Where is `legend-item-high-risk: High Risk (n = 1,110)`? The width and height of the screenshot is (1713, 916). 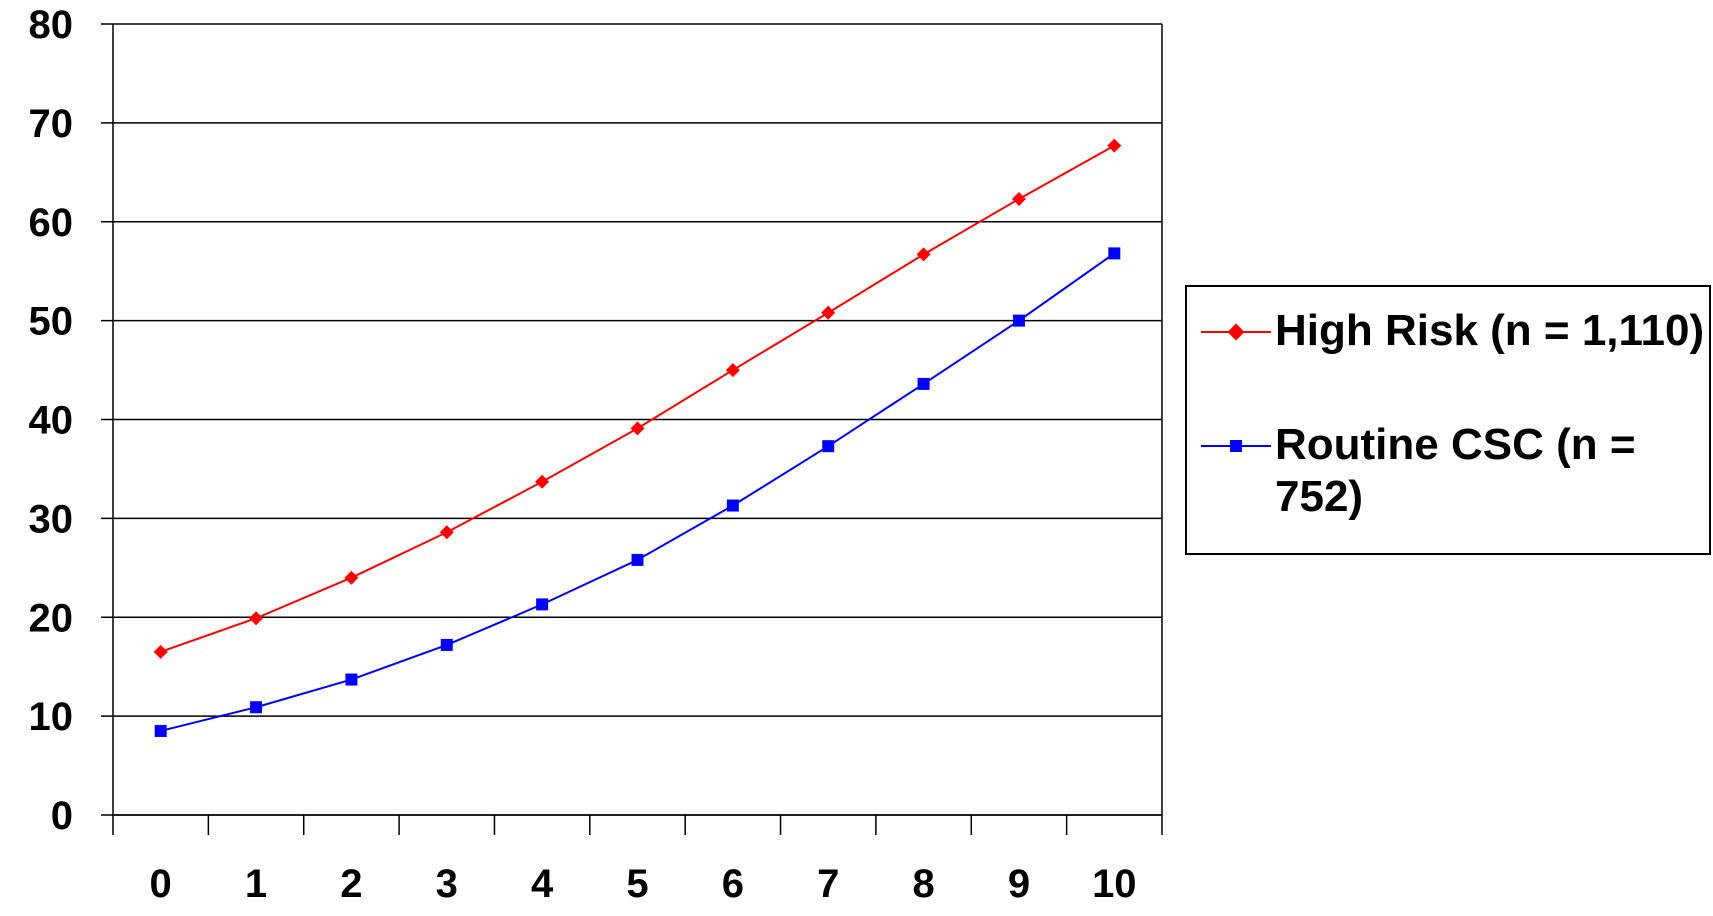
legend-item-high-risk: High Risk (n = 1,110) is located at coordinates (1453, 331).